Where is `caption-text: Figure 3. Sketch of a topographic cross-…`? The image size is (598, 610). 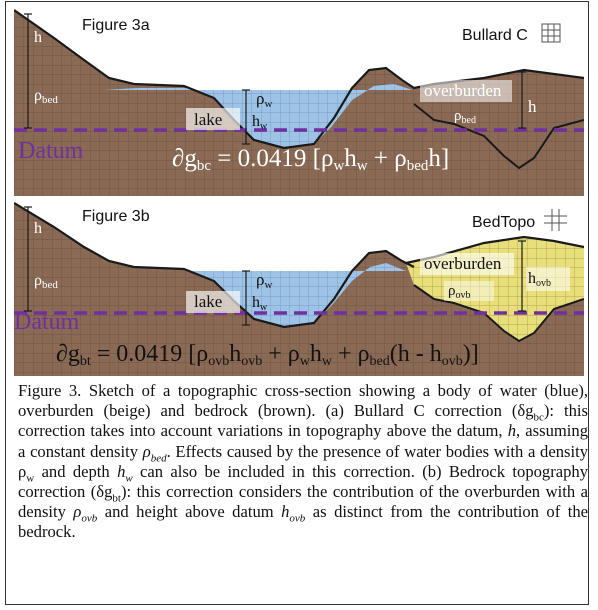 caption-text: Figure 3. Sketch of a topographic cross-… is located at coordinates (303, 401).